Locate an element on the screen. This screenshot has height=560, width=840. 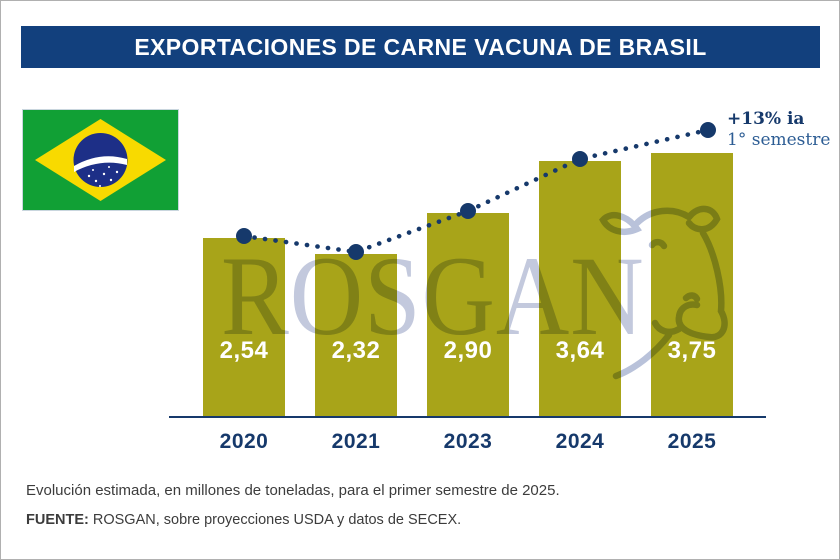
title-bar: EXPORTACIONES DE CARNE VACUNA DE BRASIL is located at coordinates (420, 47).